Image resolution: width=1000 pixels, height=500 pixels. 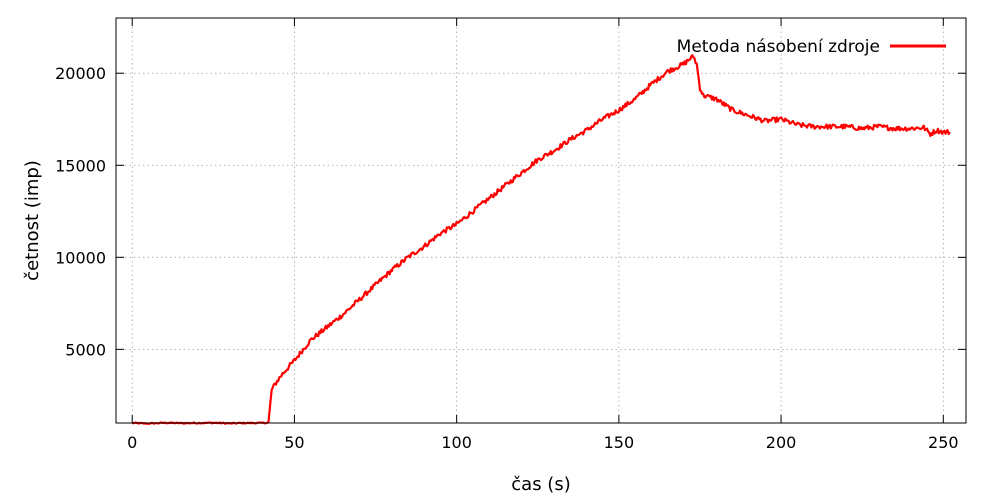 What do you see at coordinates (80, 73) in the screenshot?
I see `y-tick-label: 20000` at bounding box center [80, 73].